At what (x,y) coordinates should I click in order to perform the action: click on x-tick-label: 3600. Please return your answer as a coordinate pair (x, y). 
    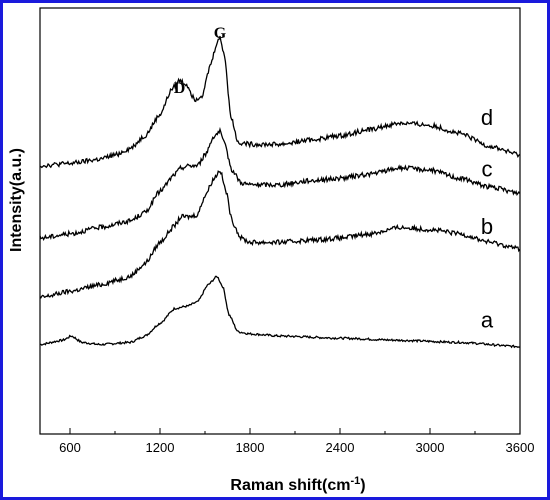
    Looking at the image, I should click on (520, 447).